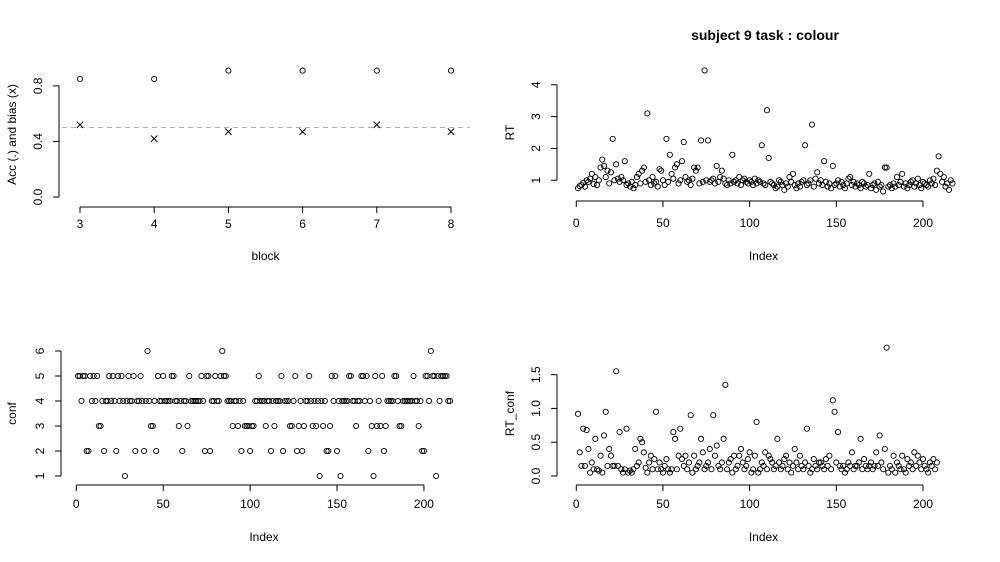 The image size is (1000, 562). Describe the element at coordinates (451, 224) in the screenshot. I see `x-tick-label: 8` at that location.